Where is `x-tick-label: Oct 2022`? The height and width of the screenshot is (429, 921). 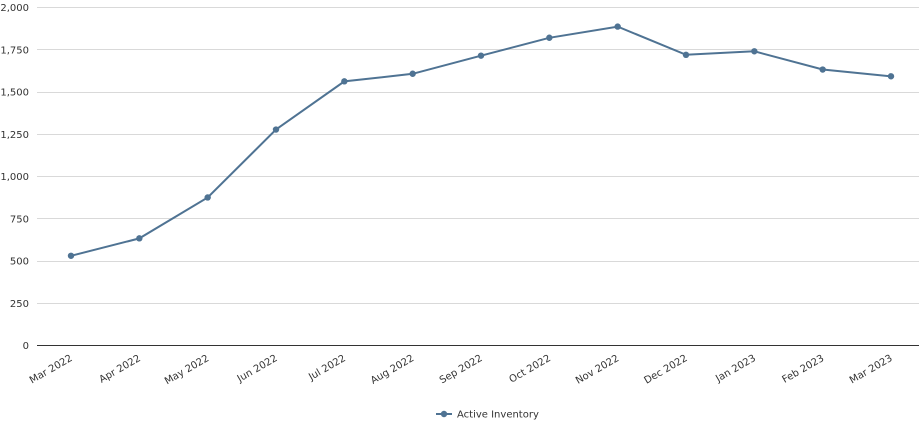 x-tick-label: Oct 2022 is located at coordinates (530, 369).